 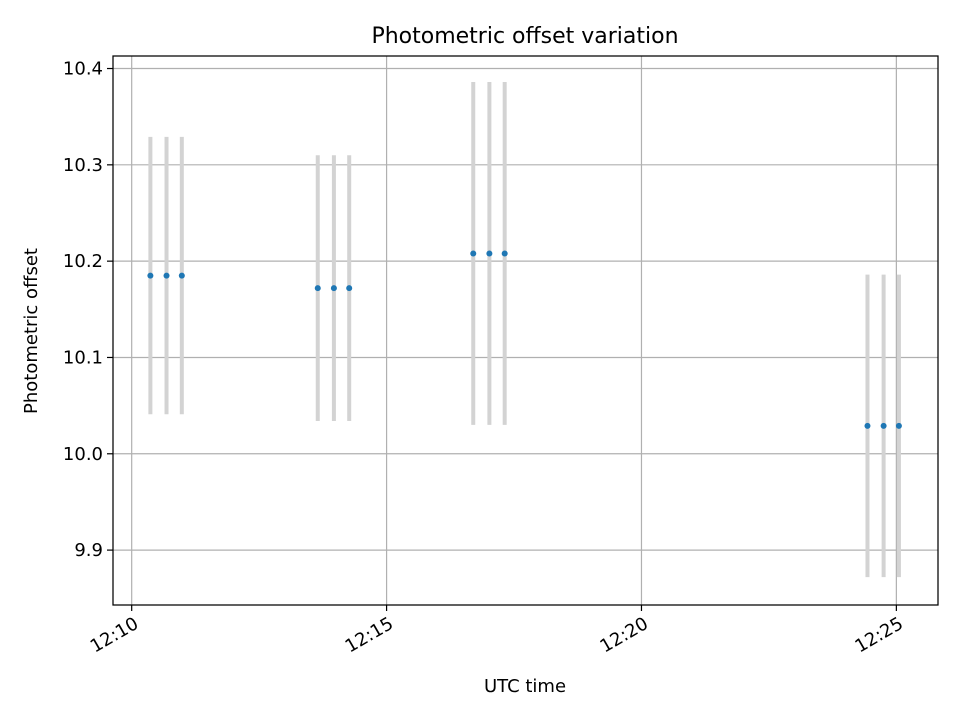 What do you see at coordinates (88, 310) in the screenshot?
I see `y-axis-ticks: 9.9 10.0 10.1 10.2 10.3 10.4` at bounding box center [88, 310].